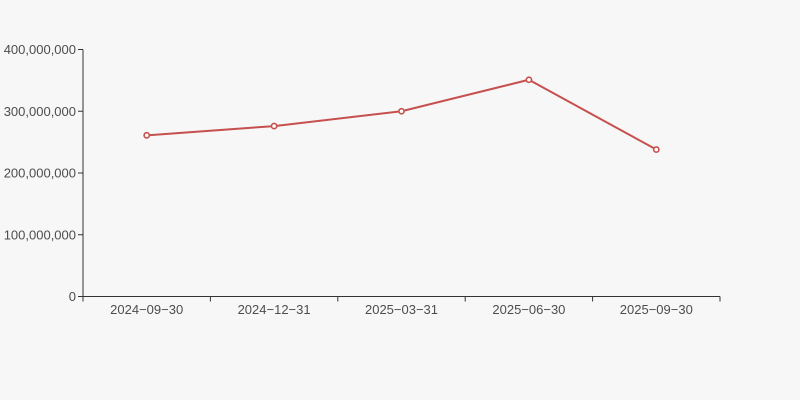 The height and width of the screenshot is (400, 800). What do you see at coordinates (40, 173) in the screenshot?
I see `y-axis-label: 200,000,000` at bounding box center [40, 173].